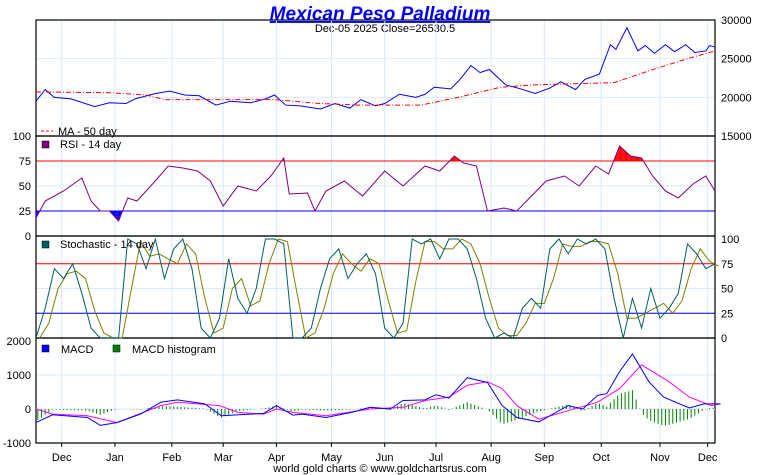 This screenshot has width=760, height=475. I want to click on axis-tick-label: 2000, so click(19, 342).